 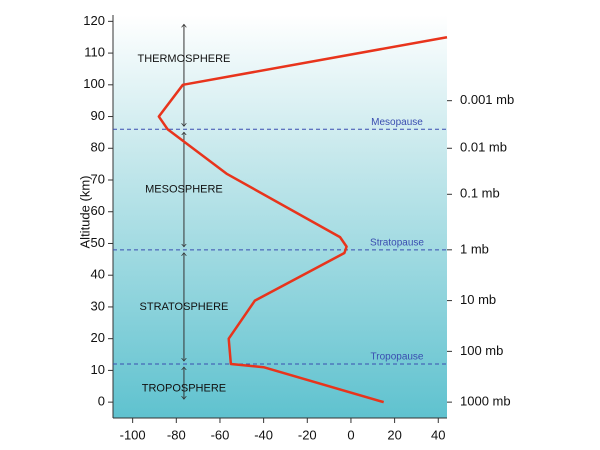 What do you see at coordinates (98, 274) in the screenshot?
I see `y-tick-label: 40` at bounding box center [98, 274].